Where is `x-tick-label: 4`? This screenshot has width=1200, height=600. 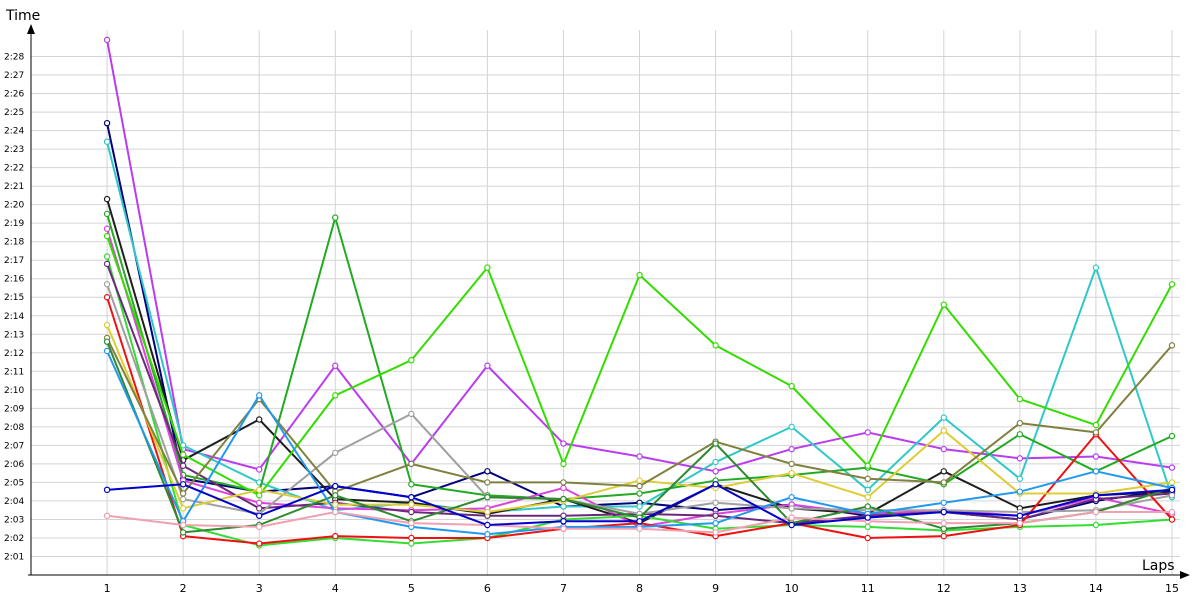
x-tick-label: 4 is located at coordinates (335, 588).